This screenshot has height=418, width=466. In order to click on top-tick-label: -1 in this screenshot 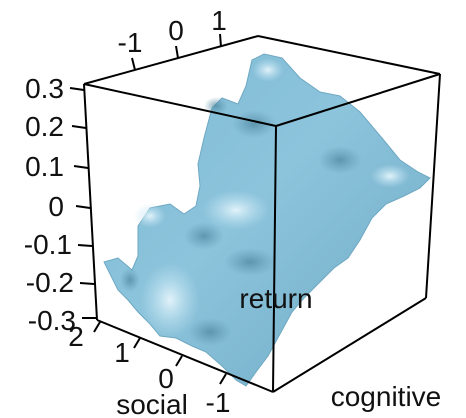, I will do `click(130, 42)`.